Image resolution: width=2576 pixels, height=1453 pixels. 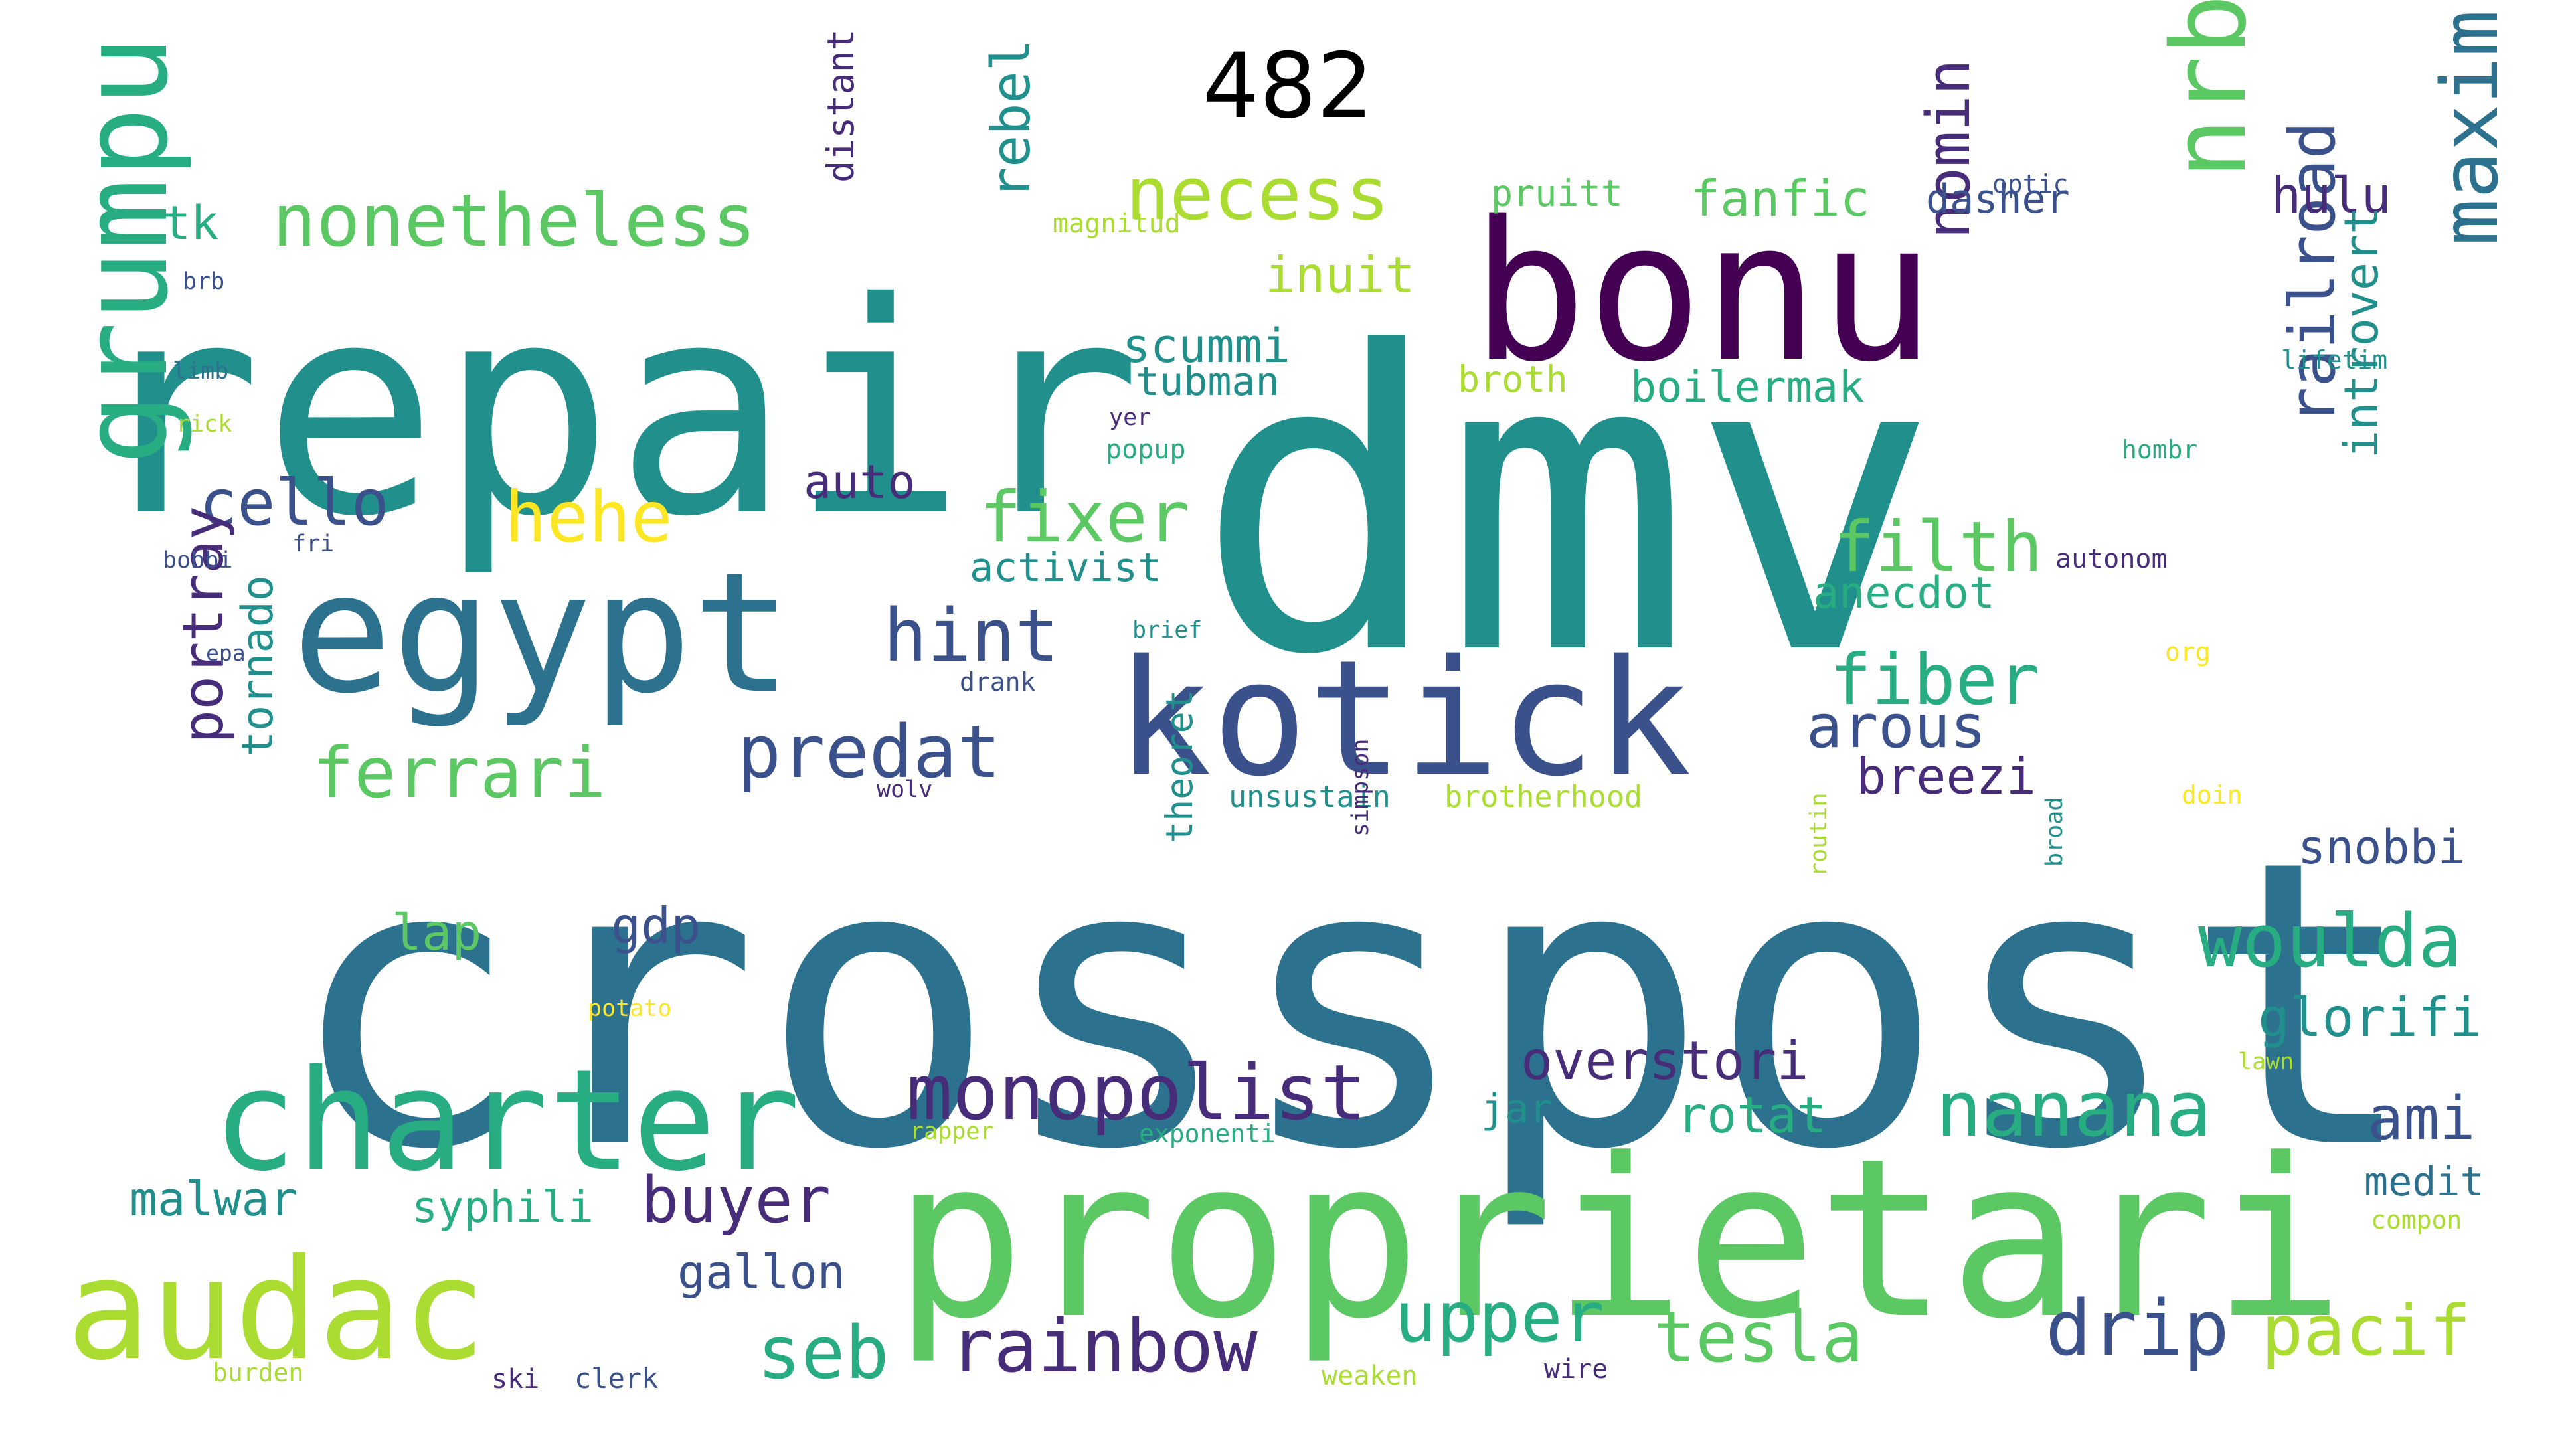 What do you see at coordinates (1167, 630) in the screenshot?
I see `cloud-word-brief: brief` at bounding box center [1167, 630].